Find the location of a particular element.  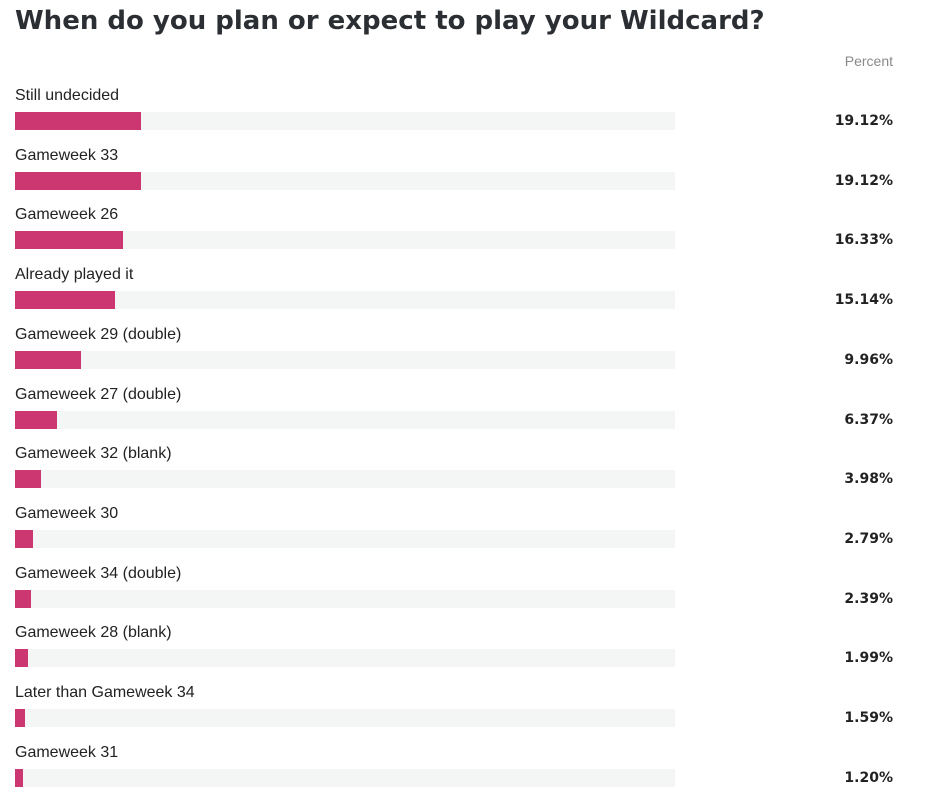

bar-row: Gameweek 27 (double) 6.37% is located at coordinates (464, 415).